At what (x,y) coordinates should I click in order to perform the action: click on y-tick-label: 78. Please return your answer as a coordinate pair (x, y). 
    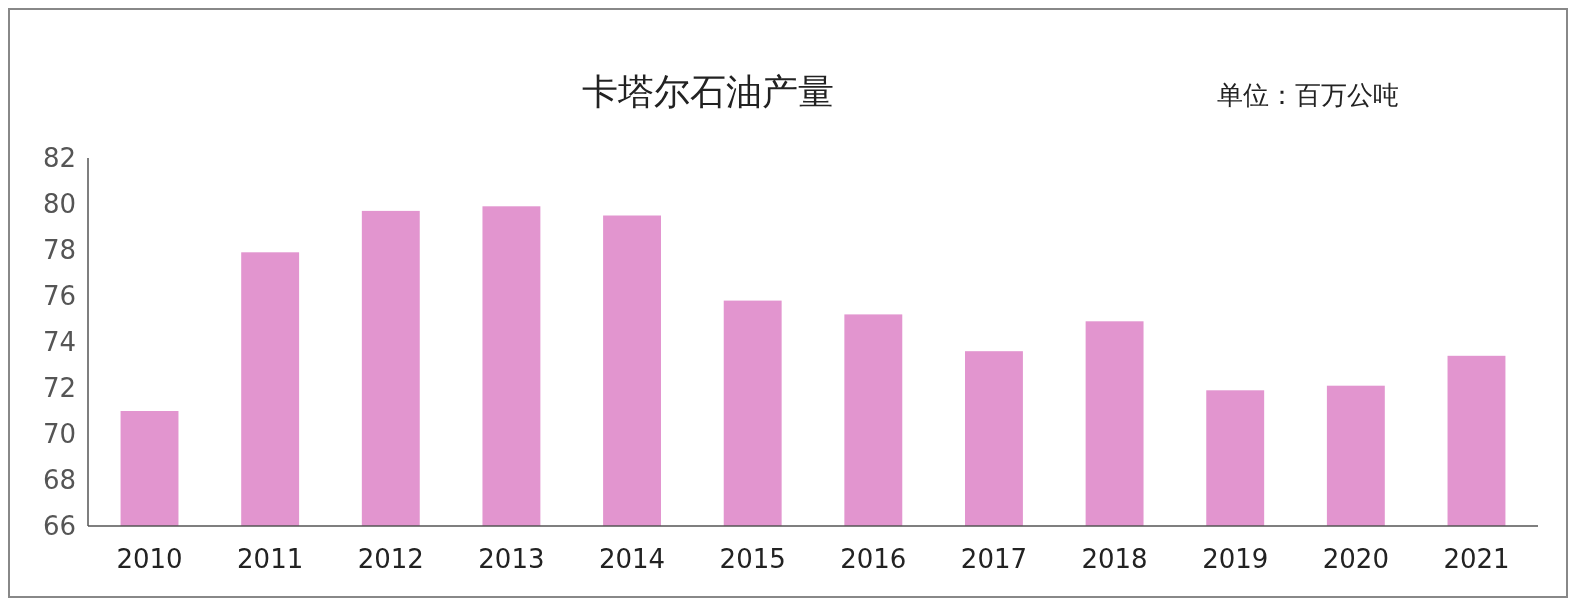
    Looking at the image, I should click on (59, 250).